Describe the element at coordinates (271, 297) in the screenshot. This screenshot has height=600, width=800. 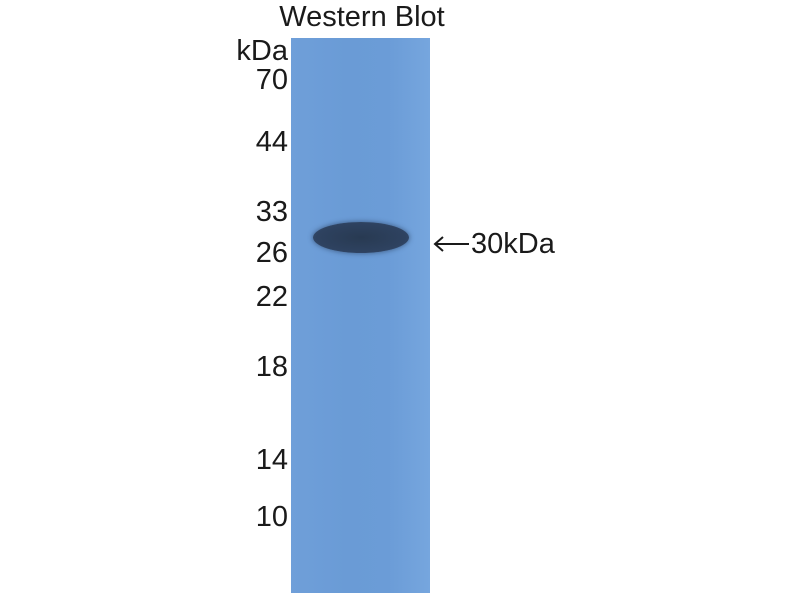
I see `marker-22: 22` at that location.